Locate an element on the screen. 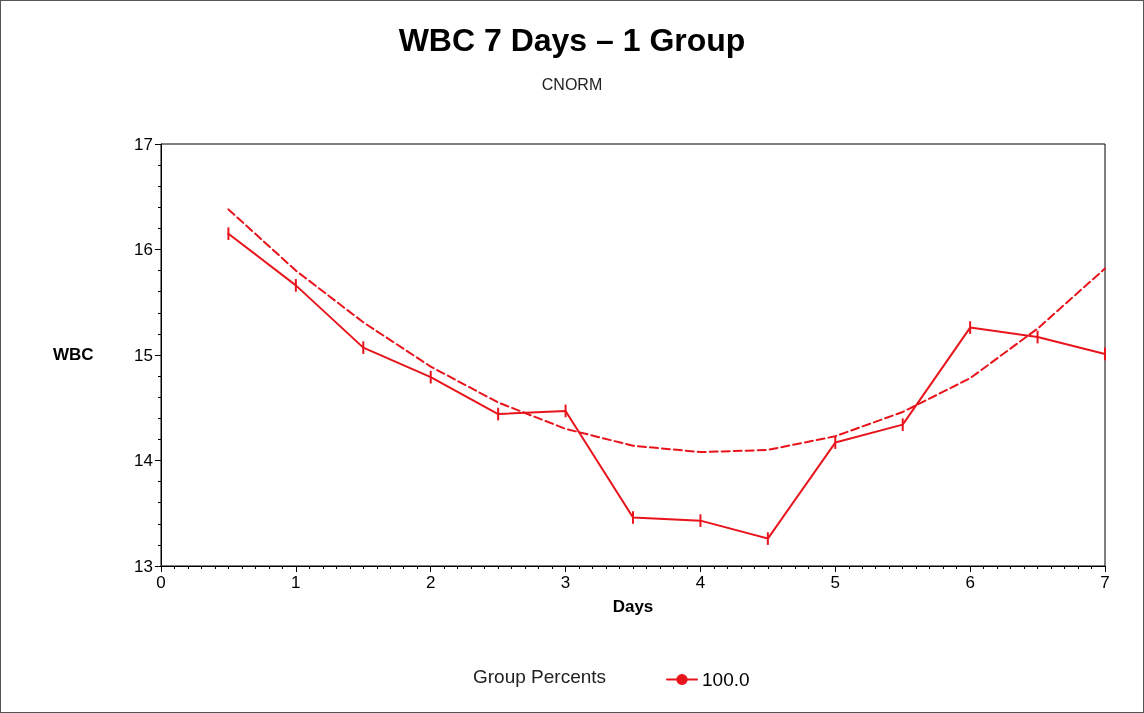 This screenshot has width=1144, height=713. x-tick-label: 2 is located at coordinates (430, 582).